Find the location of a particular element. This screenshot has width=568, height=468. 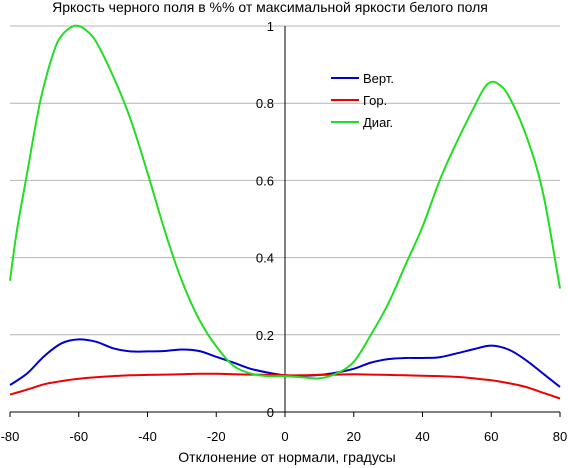

x-axis-label: Отклонение от нормали, градусы is located at coordinates (286, 457).